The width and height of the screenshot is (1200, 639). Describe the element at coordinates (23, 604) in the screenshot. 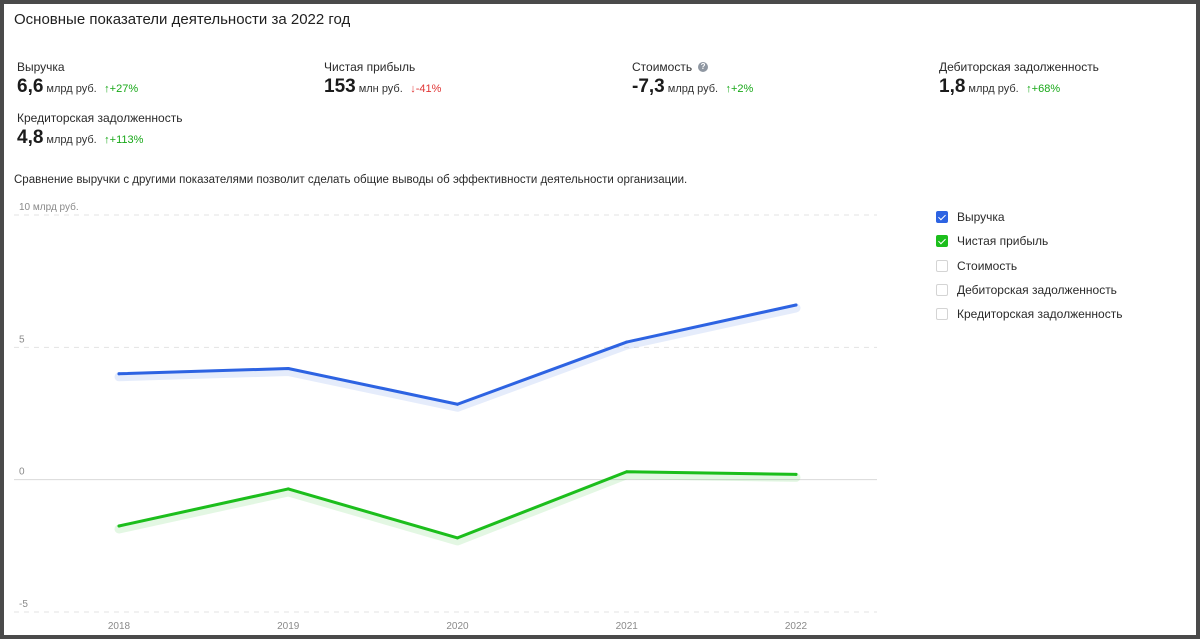

I see `y-tick-label: -5` at that location.